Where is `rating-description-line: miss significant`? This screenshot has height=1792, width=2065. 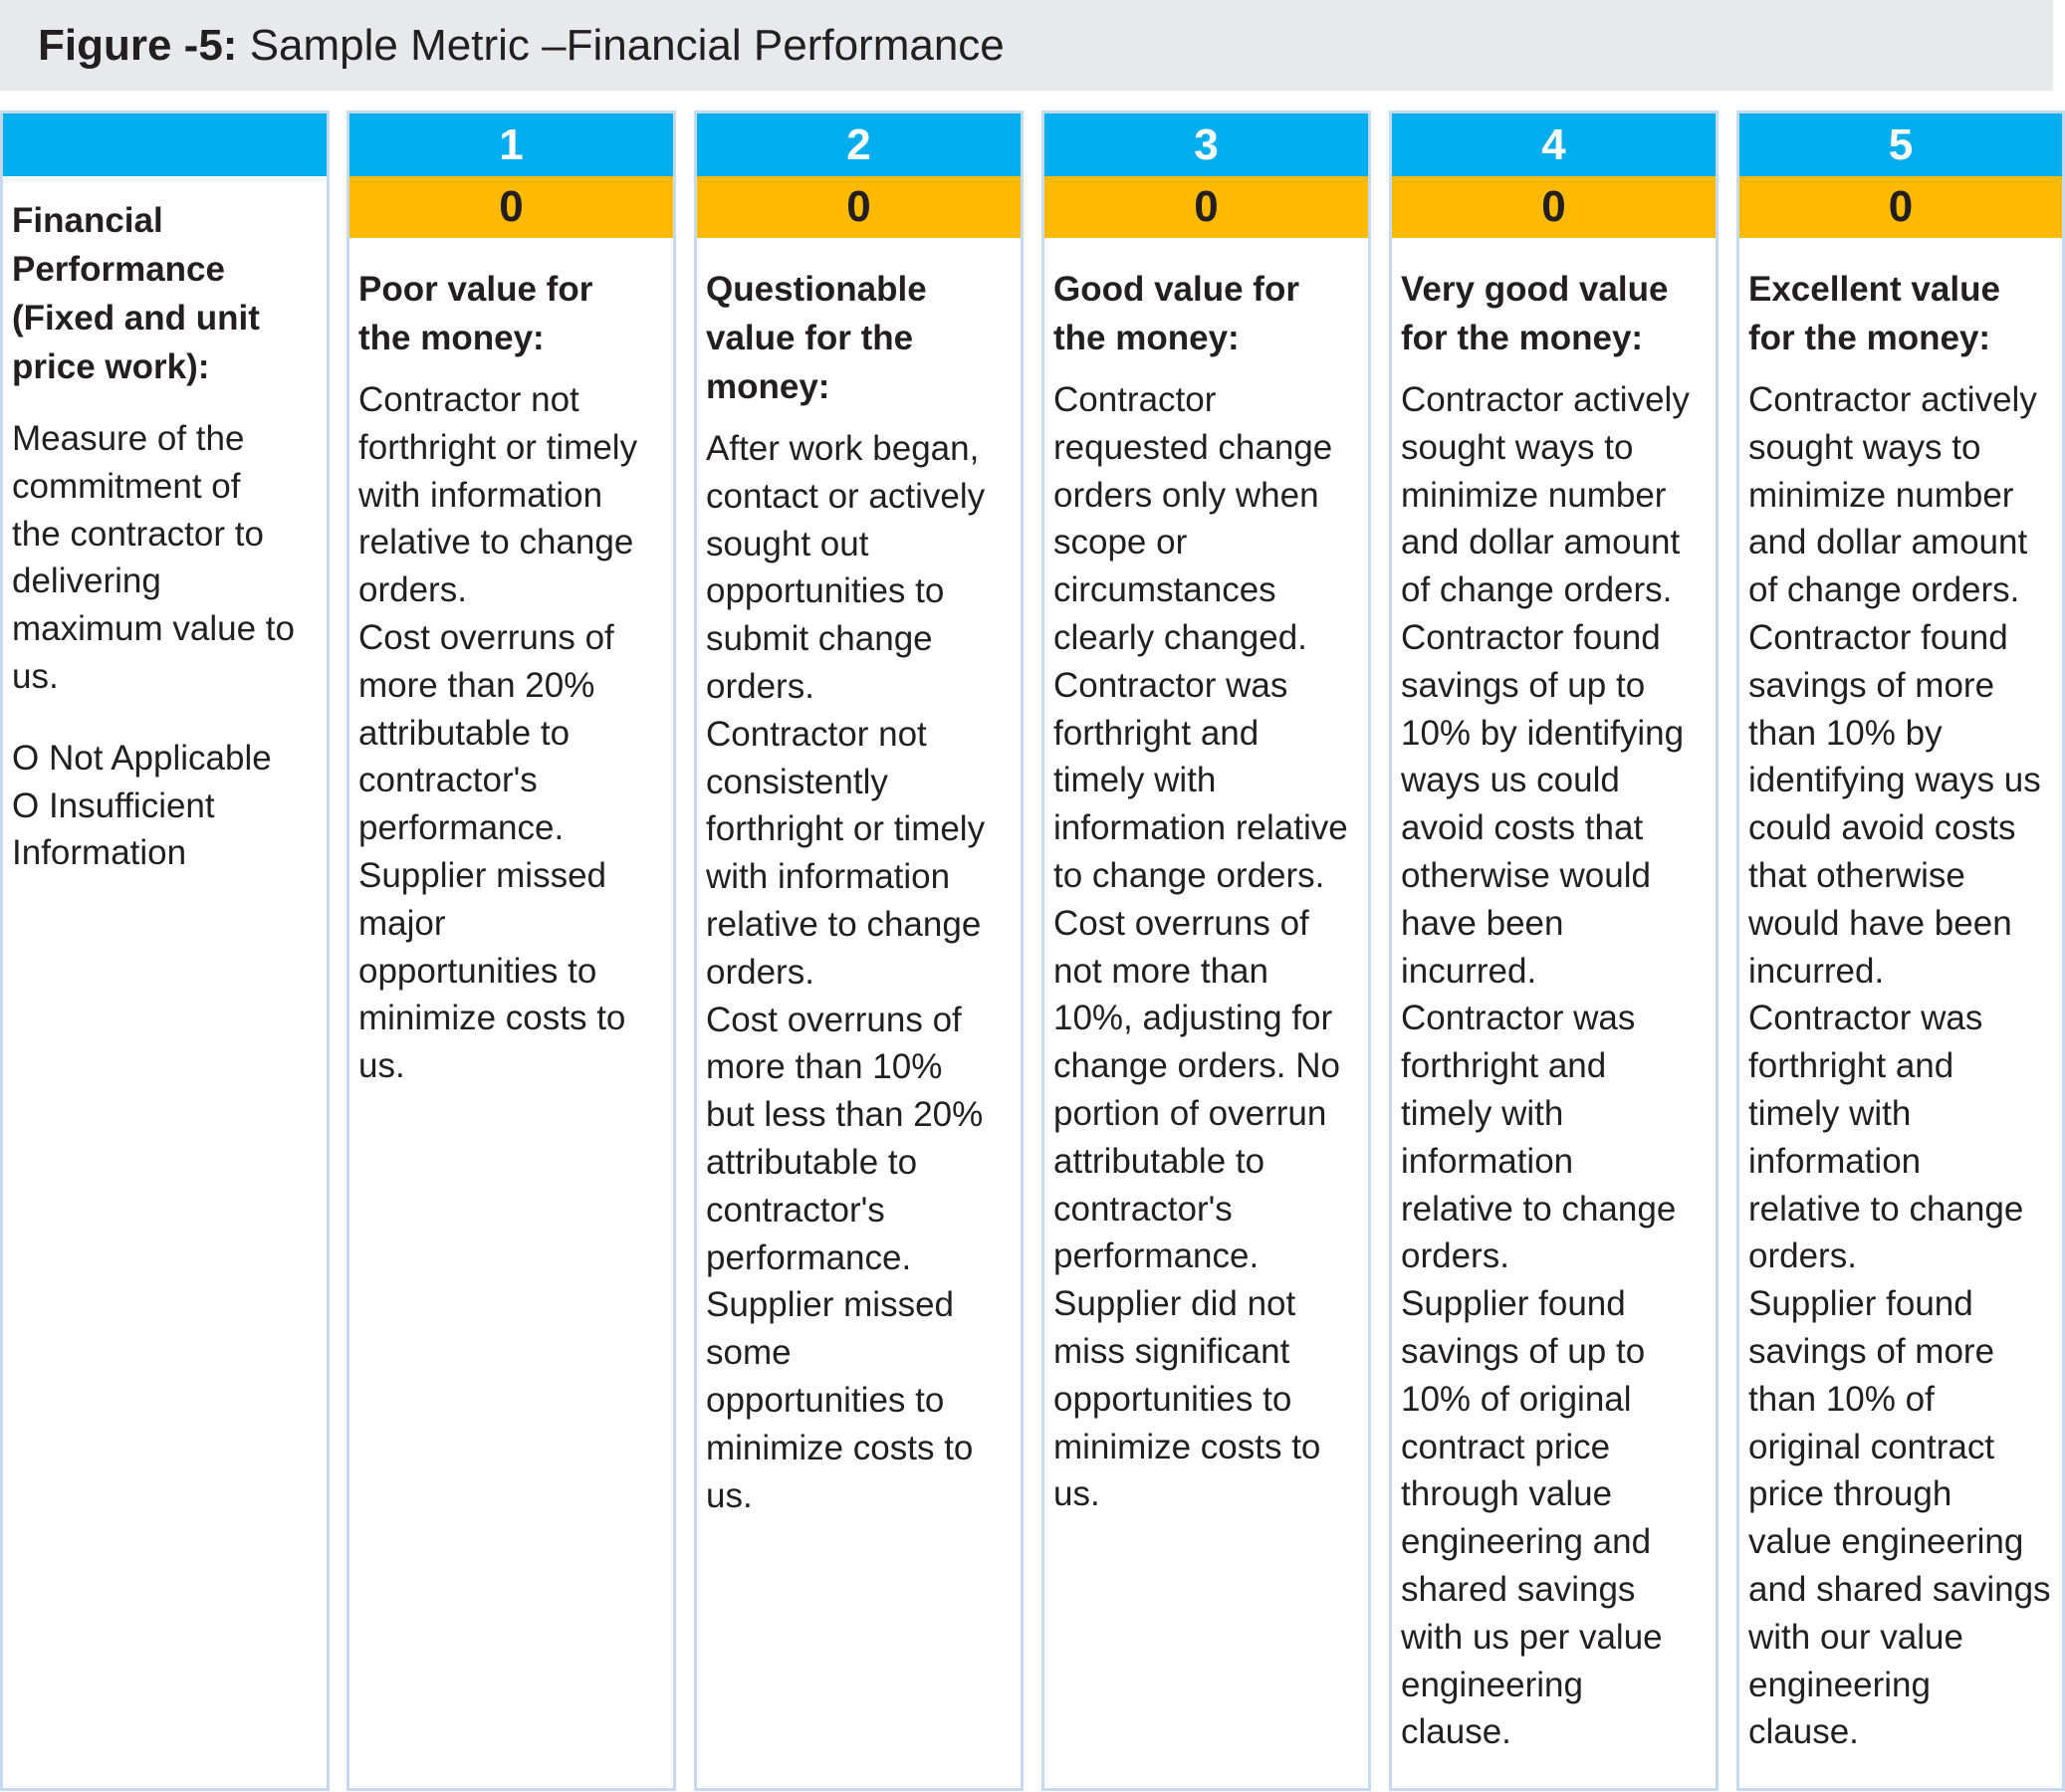 rating-description-line: miss significant is located at coordinates (1171, 1351).